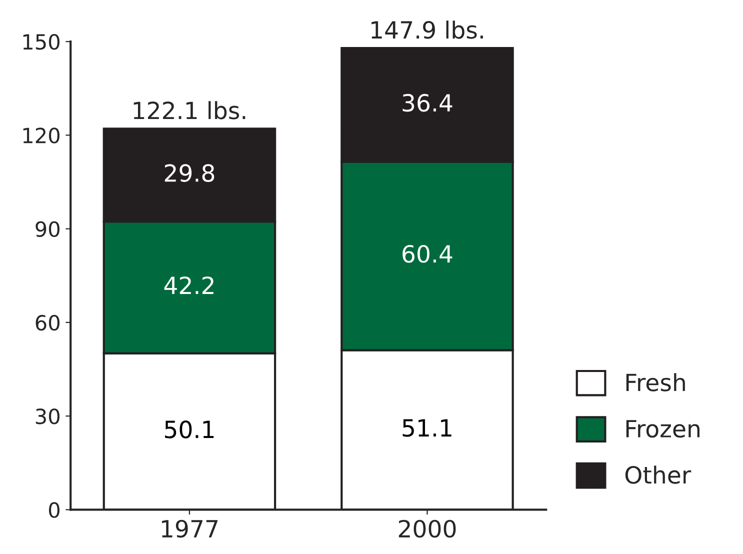 The height and width of the screenshot is (554, 743). Describe the element at coordinates (190, 110) in the screenshot. I see `total-label: 122.1 lbs.` at that location.